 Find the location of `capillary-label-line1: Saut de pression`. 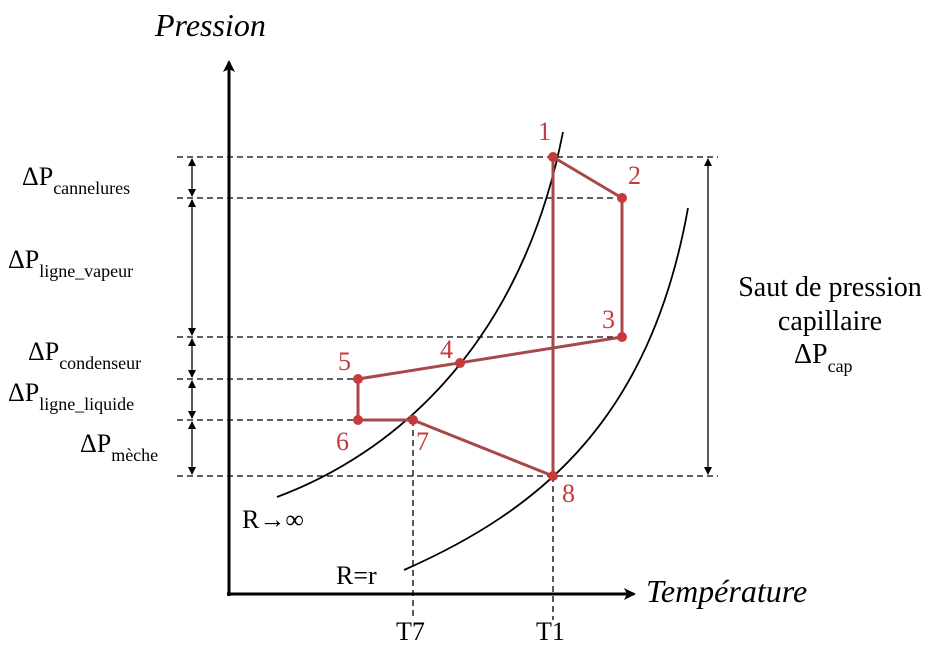

capillary-label-line1: Saut de pression is located at coordinates (830, 287).